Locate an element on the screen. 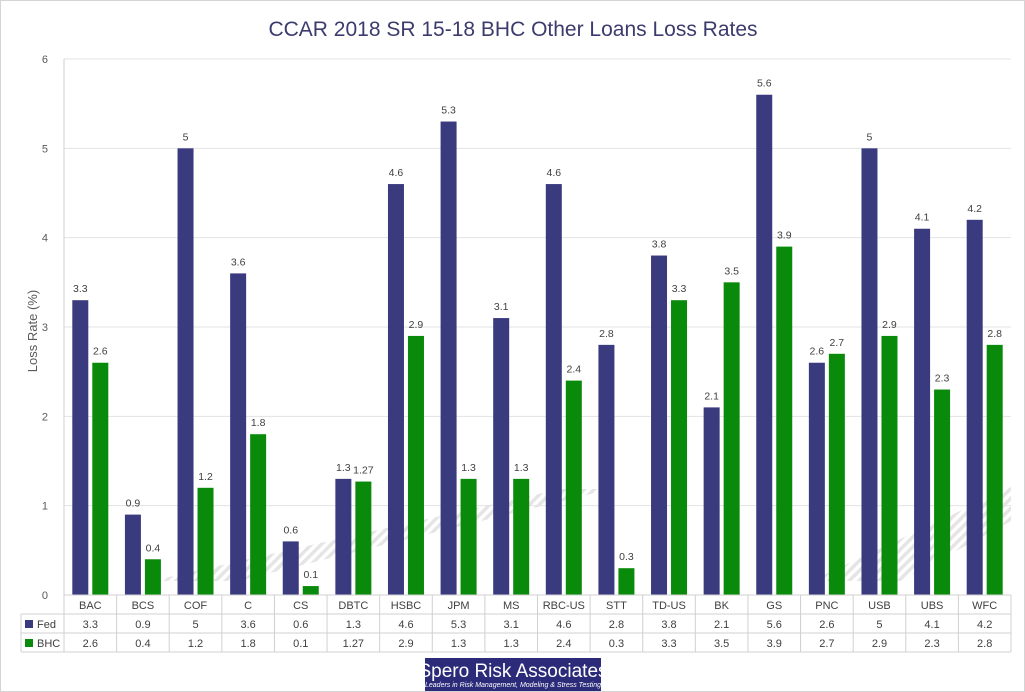 Image resolution: width=1025 pixels, height=692 pixels. x-tick-label: BCS is located at coordinates (143, 606).